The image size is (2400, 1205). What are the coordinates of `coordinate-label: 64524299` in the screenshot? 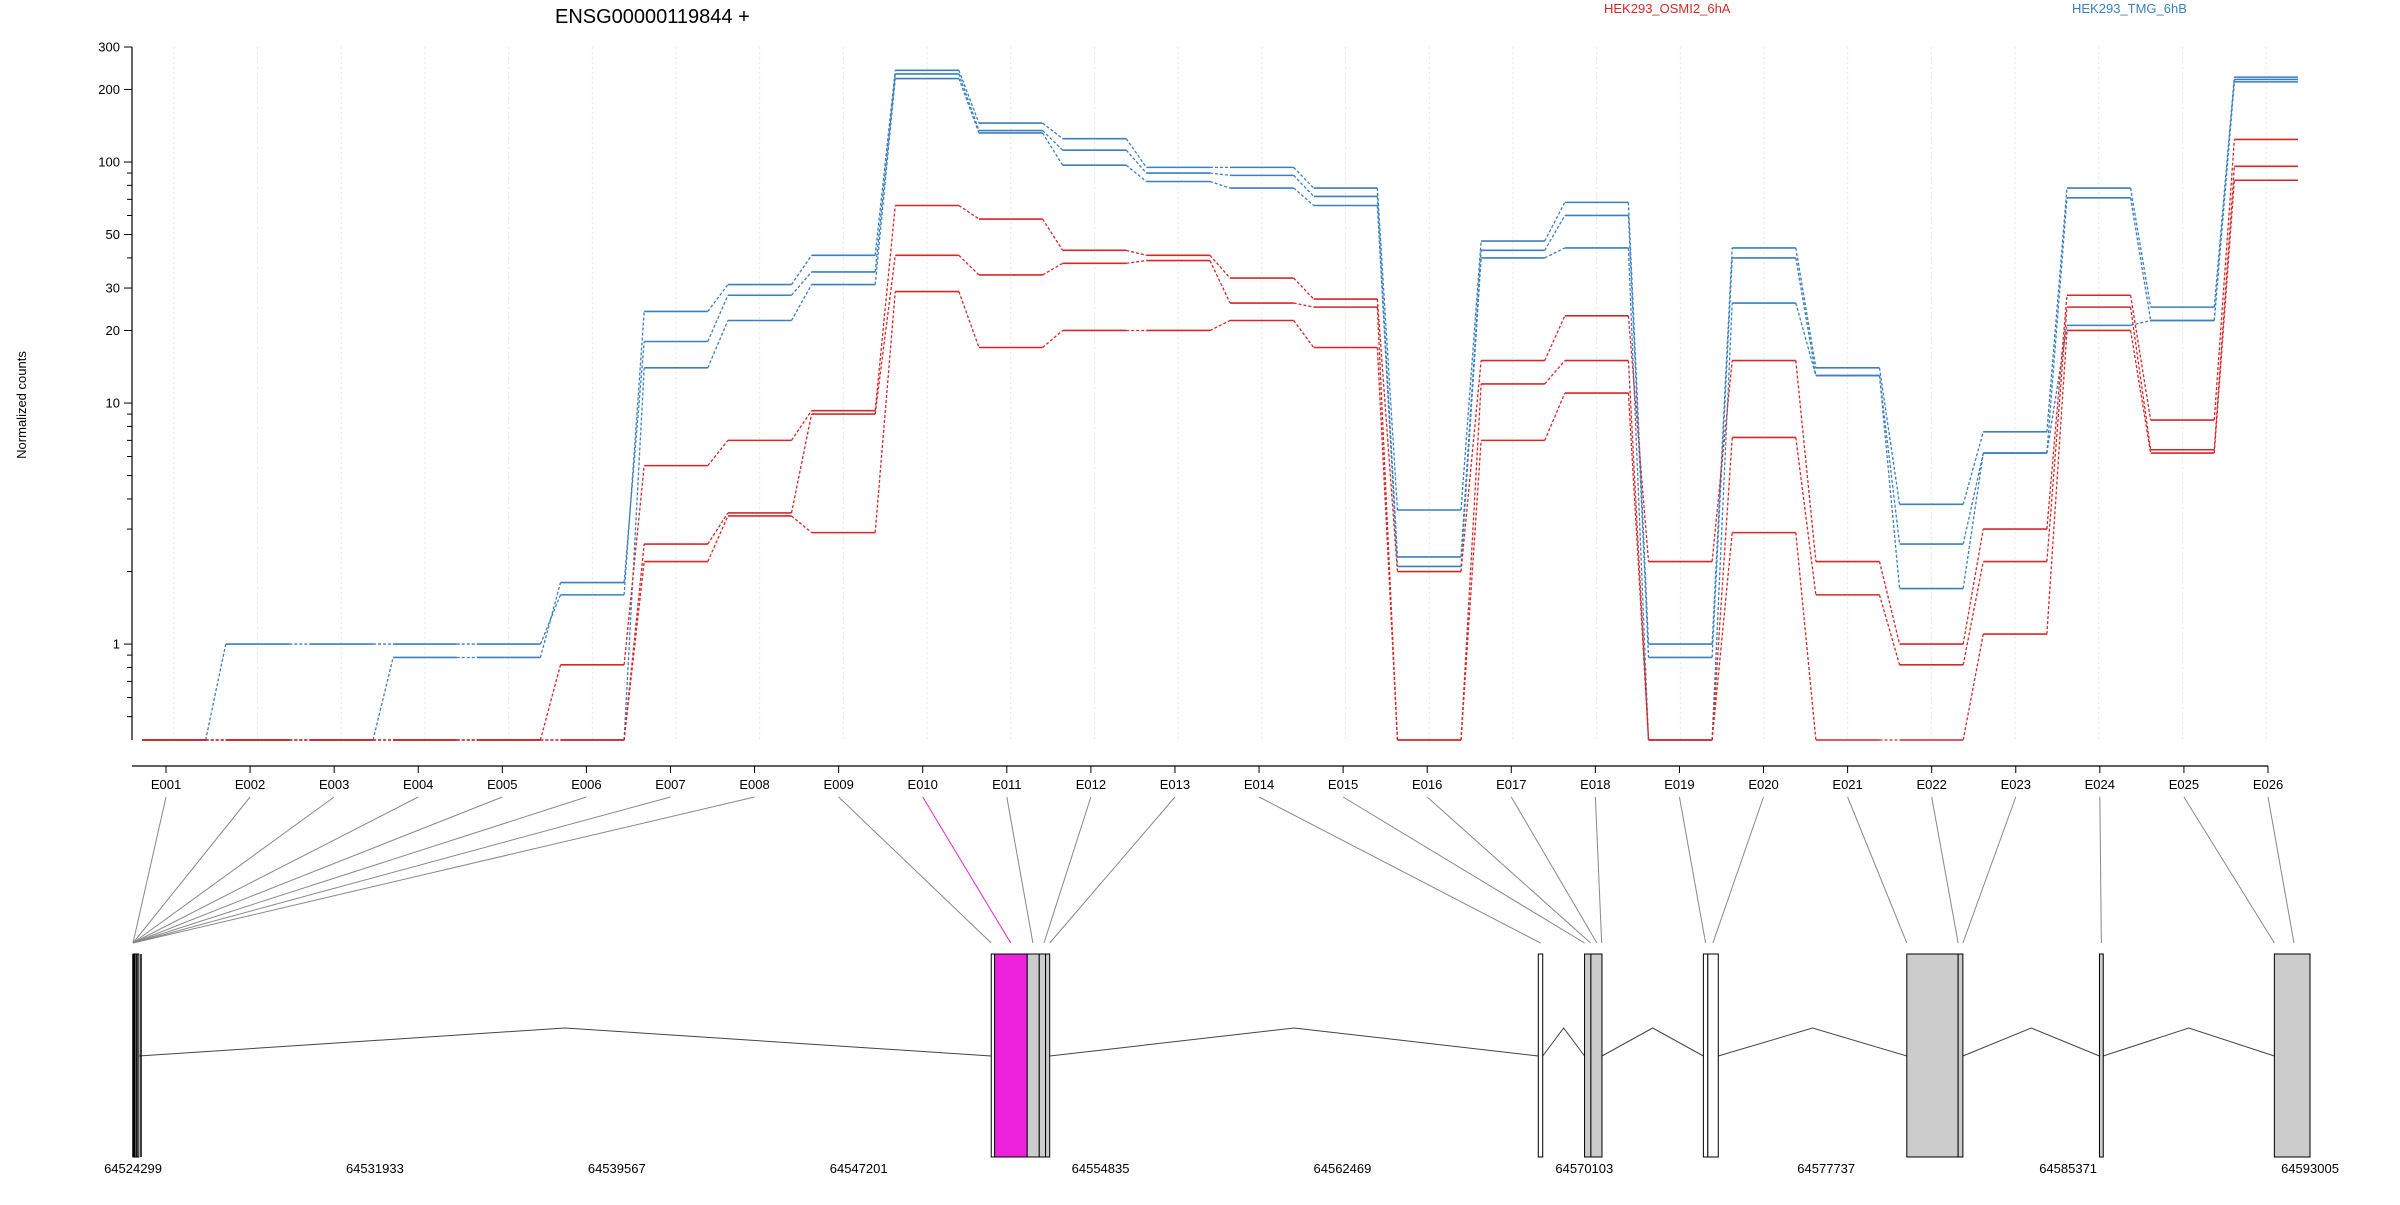 It's located at (133, 1168).